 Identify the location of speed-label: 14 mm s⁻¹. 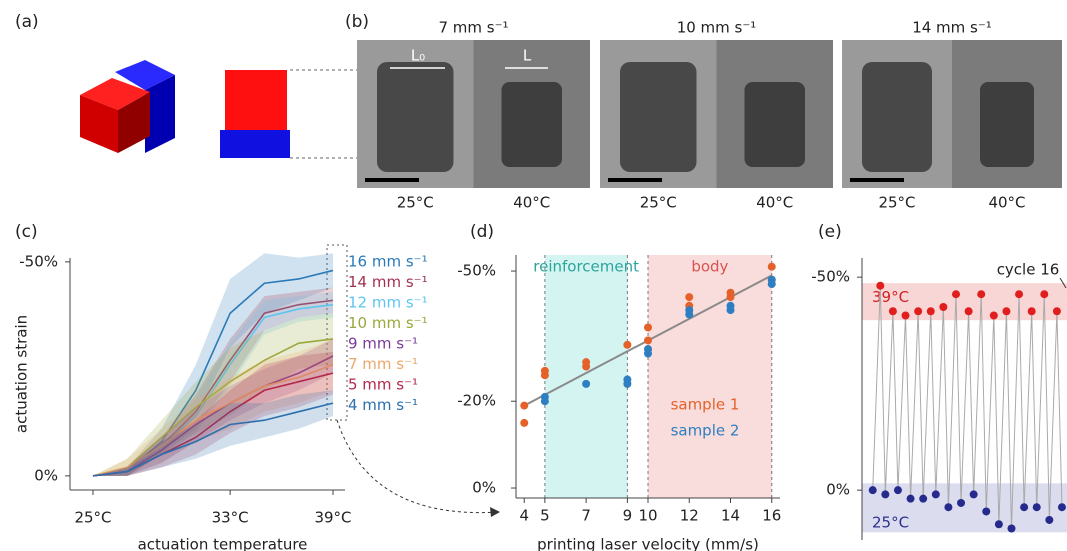
(952, 28).